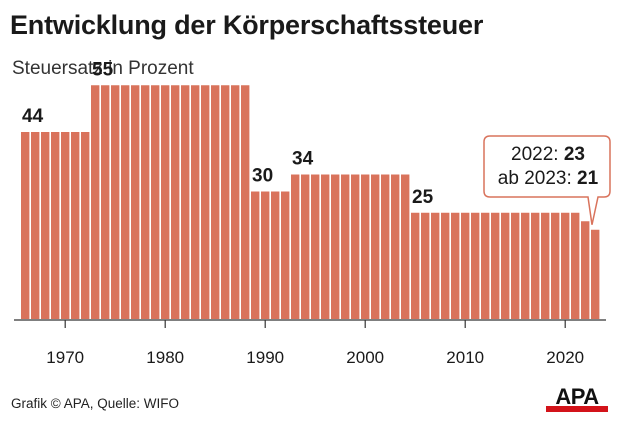  What do you see at coordinates (415, 265) in the screenshot?
I see `bar-2005` at bounding box center [415, 265].